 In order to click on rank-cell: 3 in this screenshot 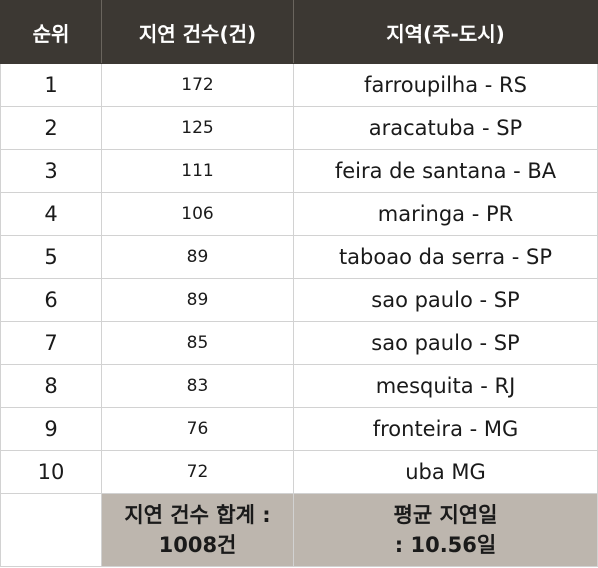, I will do `click(51, 171)`.